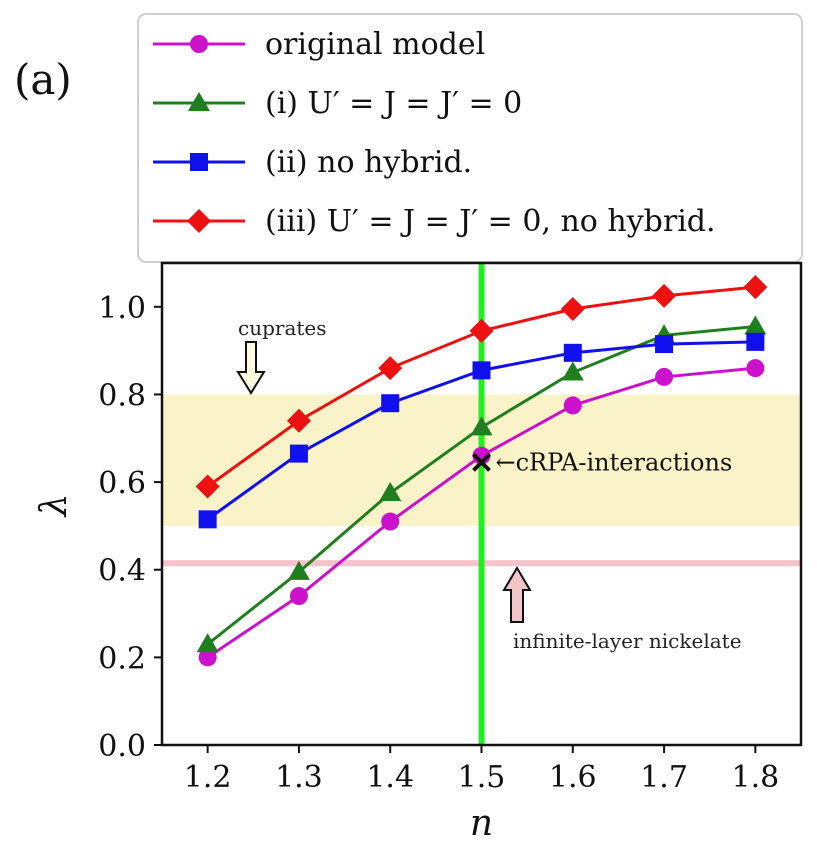 Image resolution: width=817 pixels, height=857 pixels. What do you see at coordinates (368, 162) in the screenshot?
I see `legend-label-ii: (ii) no hybrid.` at bounding box center [368, 162].